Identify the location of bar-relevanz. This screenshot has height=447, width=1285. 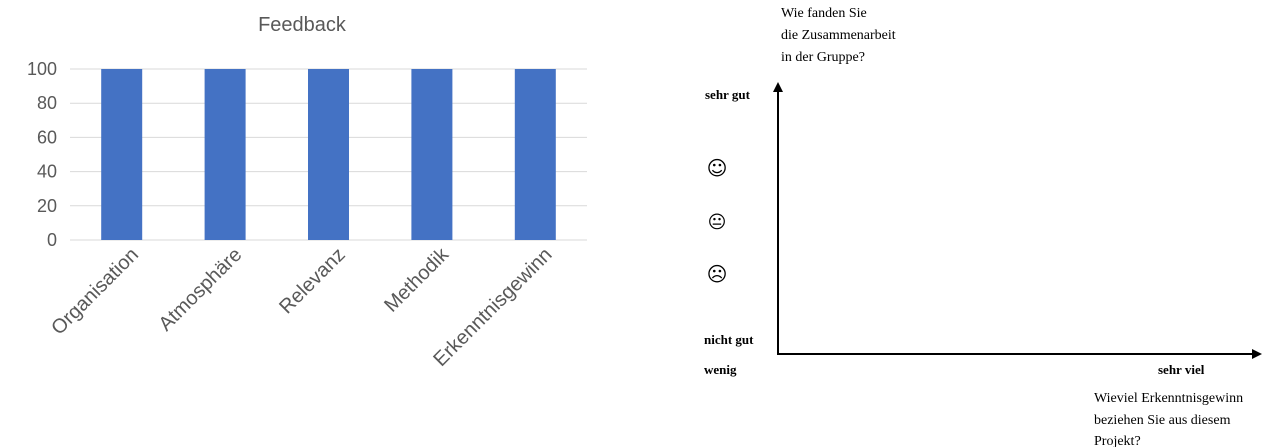
(328, 154).